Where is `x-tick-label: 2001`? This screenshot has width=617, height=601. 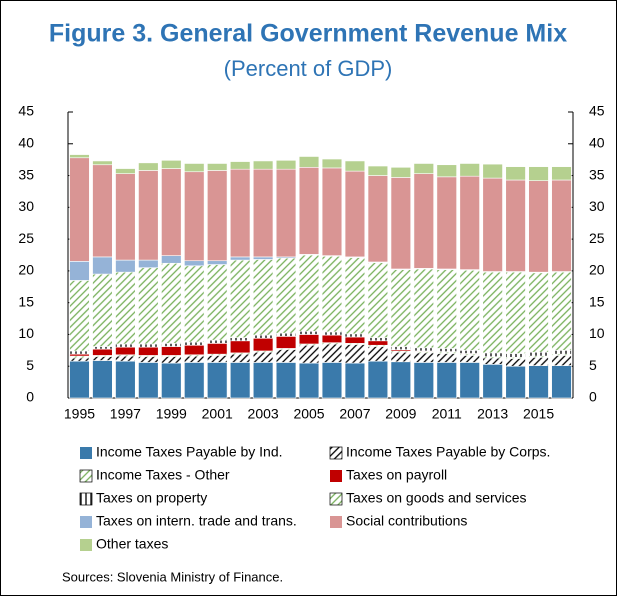
x-tick-label: 2001 is located at coordinates (217, 414).